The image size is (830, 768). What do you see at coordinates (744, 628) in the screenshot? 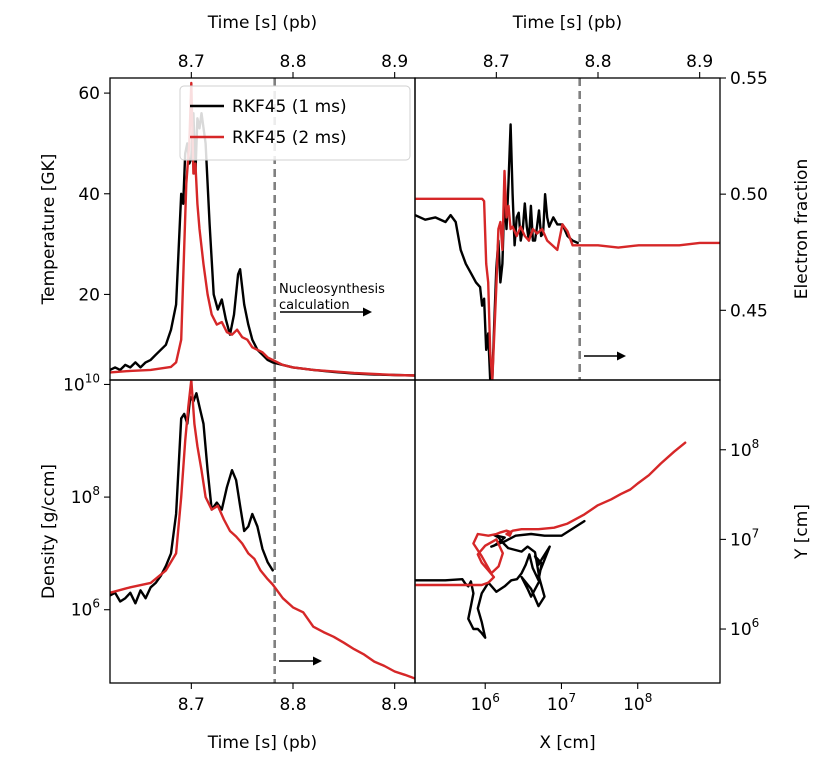
I see `trajectory-ytick-label: 10⁶` at bounding box center [744, 628].